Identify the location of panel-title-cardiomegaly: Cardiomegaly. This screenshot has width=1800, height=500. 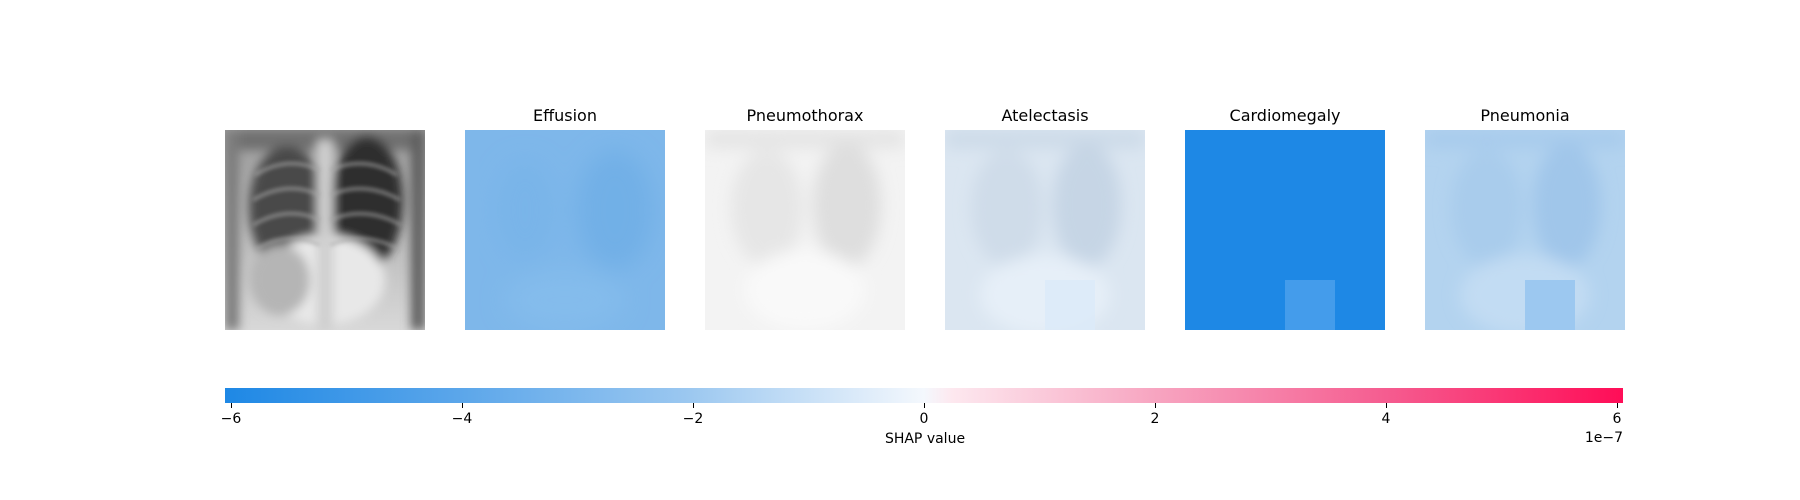
(1285, 115).